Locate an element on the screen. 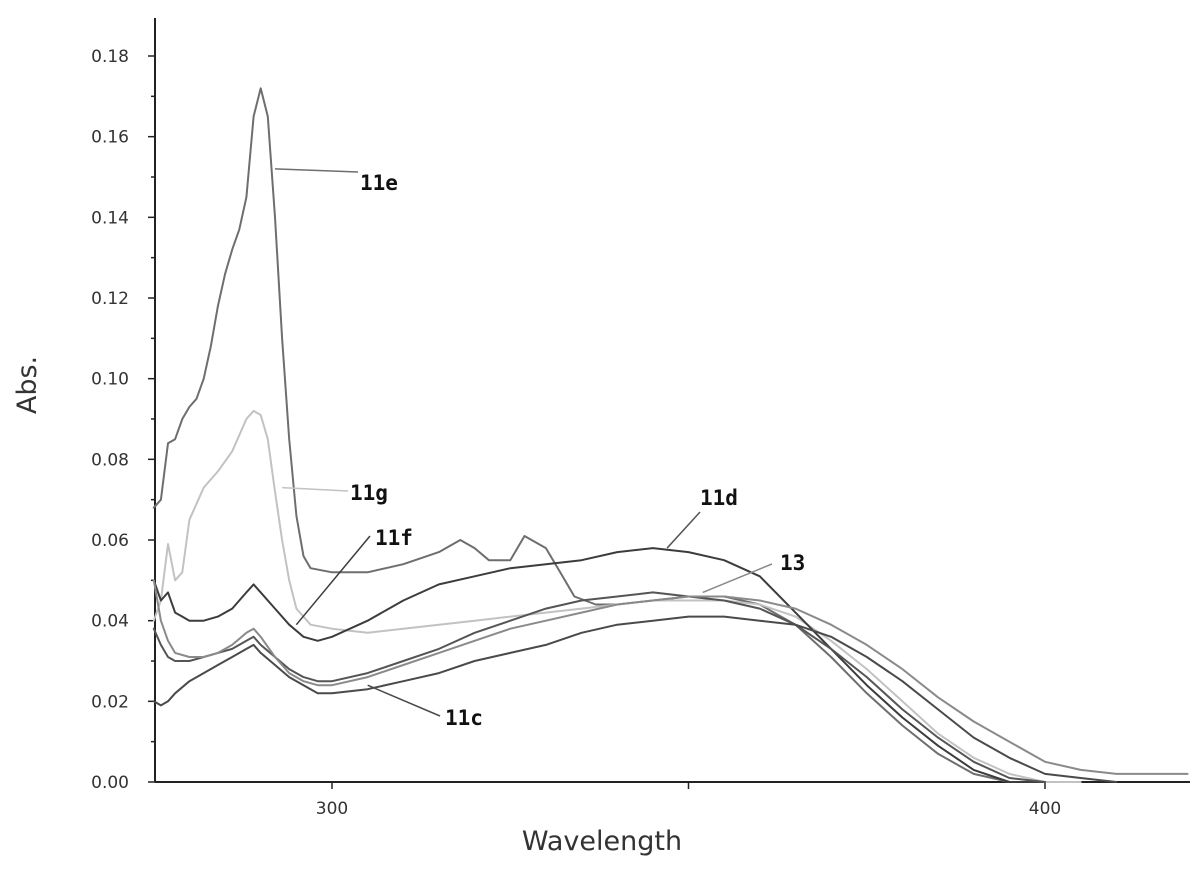 This screenshot has height=878, width=1204. y-tick-label: 0.10 is located at coordinates (110, 380).